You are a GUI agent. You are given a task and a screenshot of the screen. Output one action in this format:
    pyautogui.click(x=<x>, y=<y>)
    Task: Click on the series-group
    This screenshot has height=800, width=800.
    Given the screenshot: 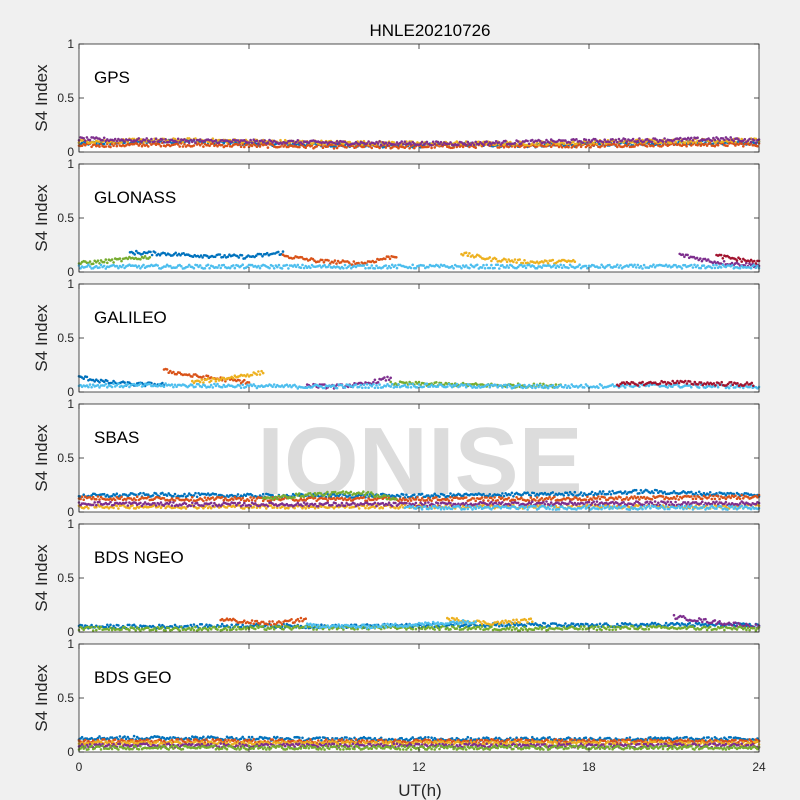 What is the action you would take?
    pyautogui.click(x=419, y=259)
    